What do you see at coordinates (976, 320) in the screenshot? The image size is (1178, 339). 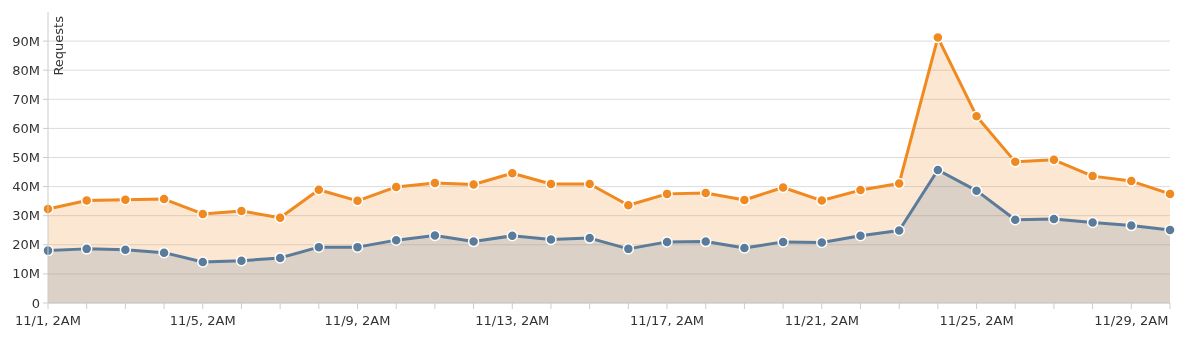 I see `x-tick-label: 11/25, 2AM` at bounding box center [976, 320].